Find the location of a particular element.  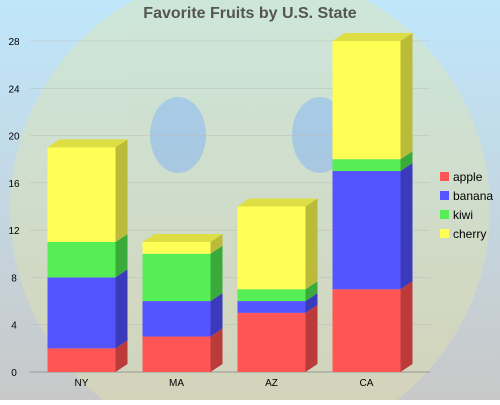

legend-item-banana: banana is located at coordinates (466, 196).